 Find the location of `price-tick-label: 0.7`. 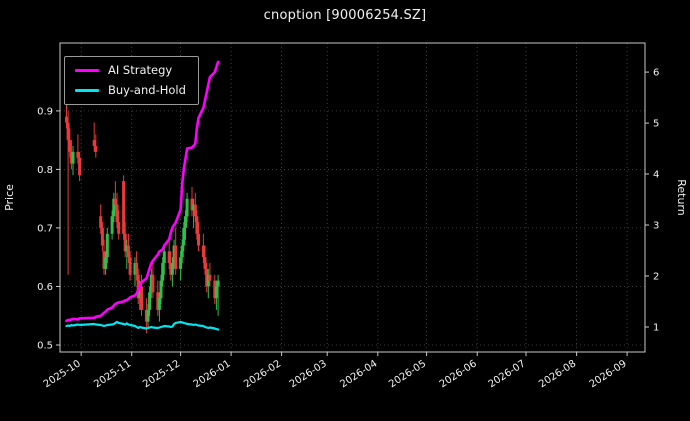

price-tick-label: 0.7 is located at coordinates (45, 228).